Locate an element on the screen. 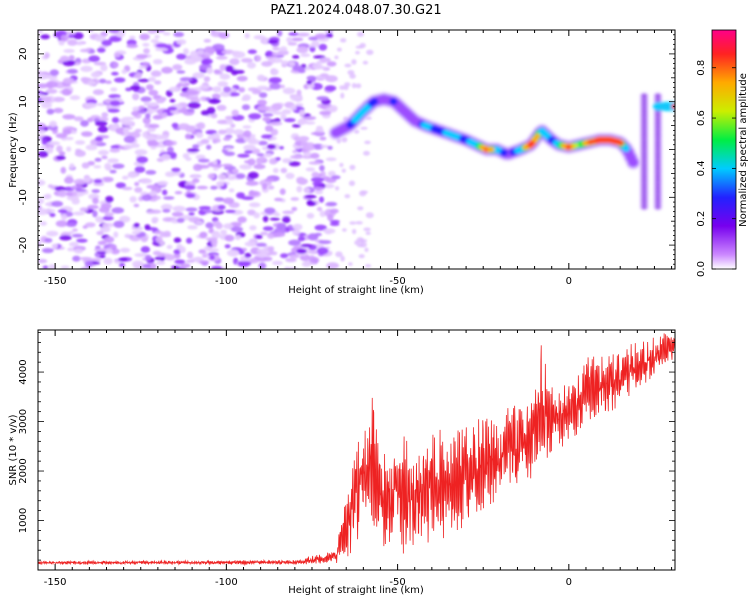 Image resolution: width=750 pixels, height=600 pixels. y-tick-label: 4000 is located at coordinates (23, 371).